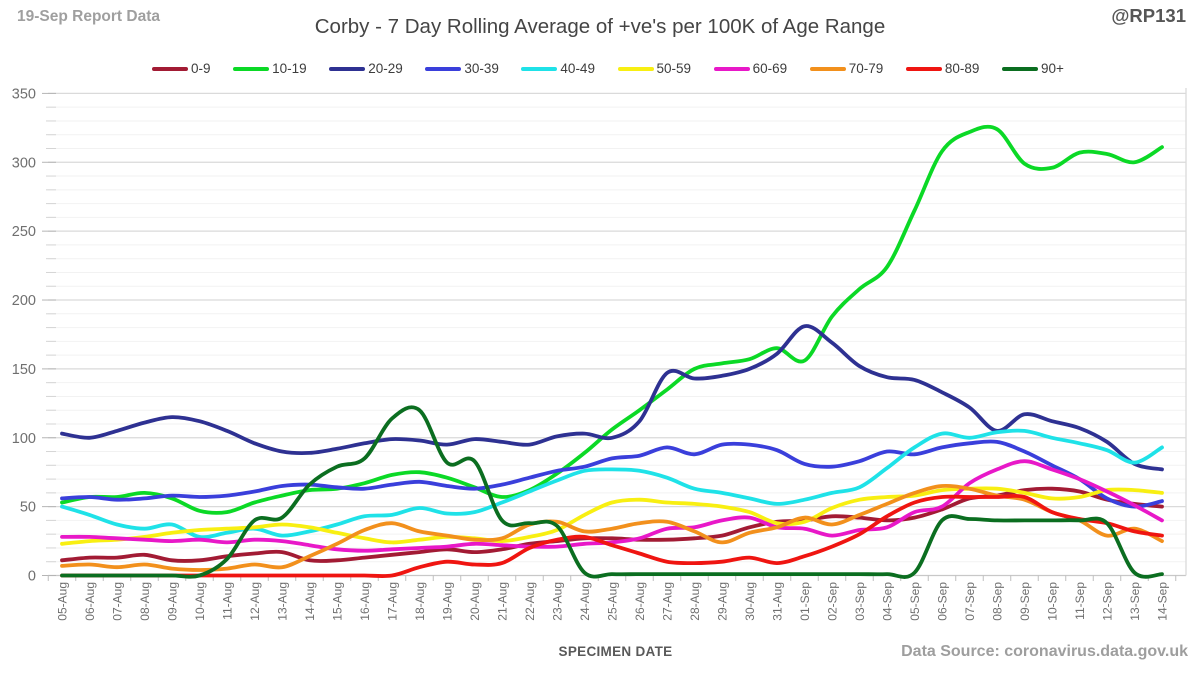 The height and width of the screenshot is (675, 1200). Describe the element at coordinates (866, 68) in the screenshot. I see `legend-label: 70-79` at that location.